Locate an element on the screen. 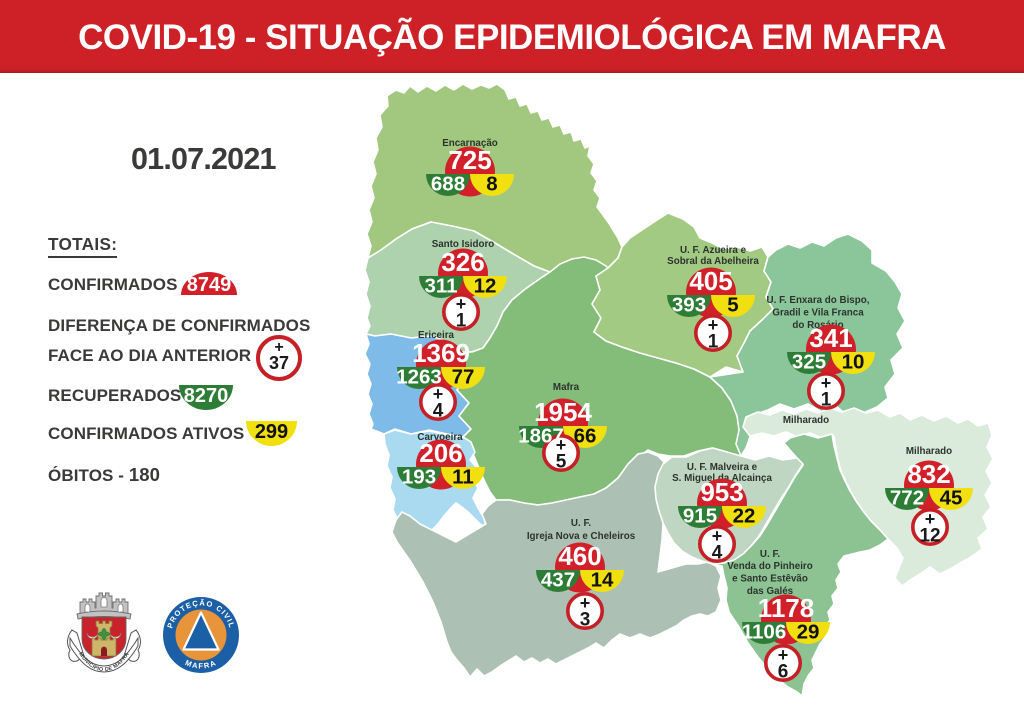  svg-text: Gradil e Vila Franca is located at coordinates (818, 313).